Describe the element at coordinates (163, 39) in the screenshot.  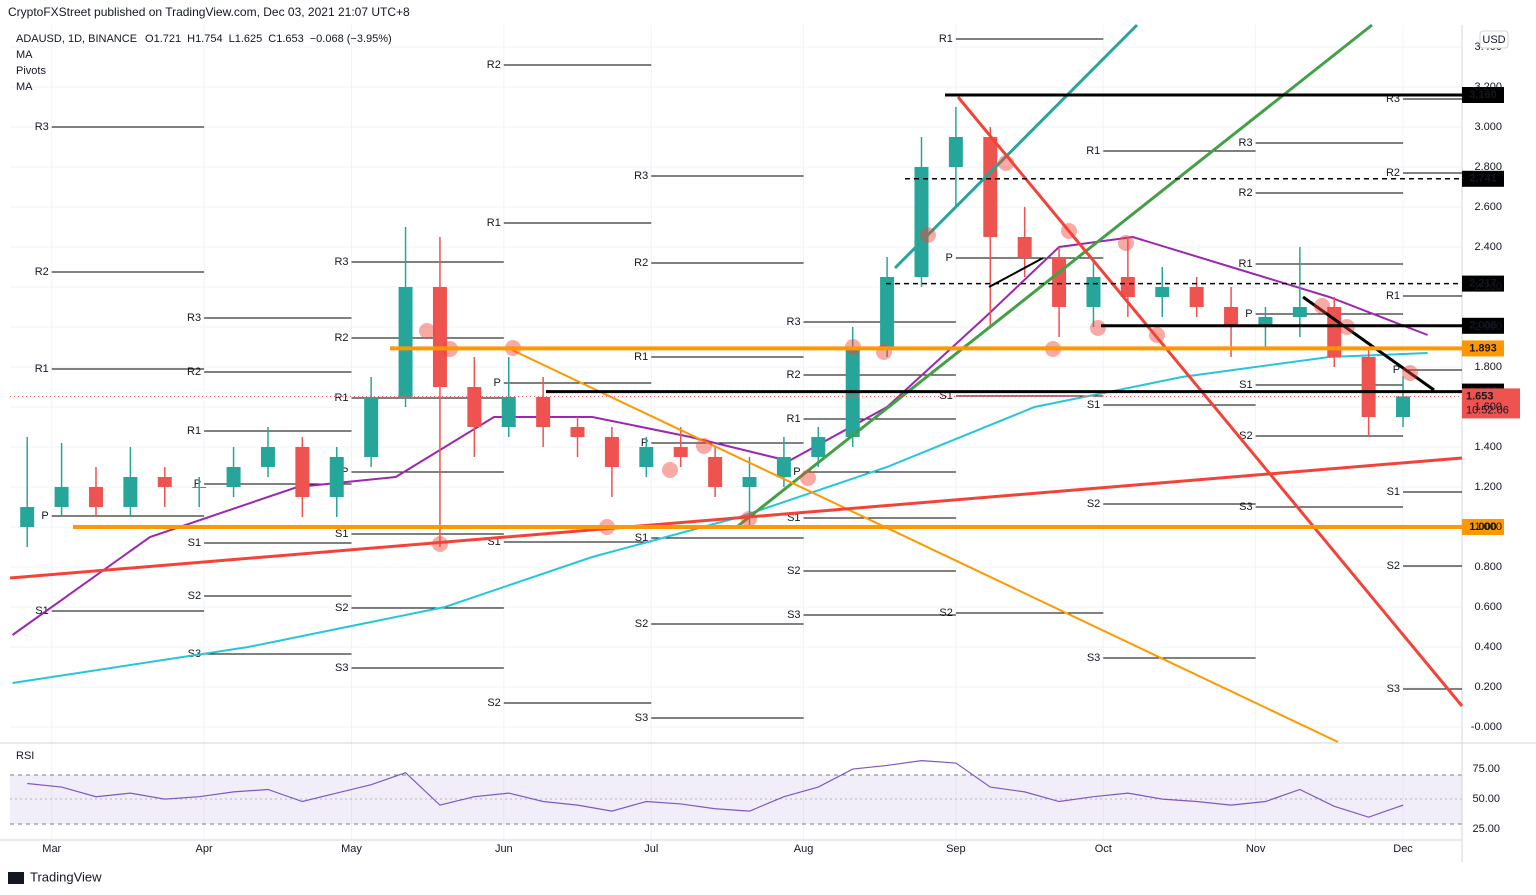
I see `ohlc-value: O1.721` at that location.